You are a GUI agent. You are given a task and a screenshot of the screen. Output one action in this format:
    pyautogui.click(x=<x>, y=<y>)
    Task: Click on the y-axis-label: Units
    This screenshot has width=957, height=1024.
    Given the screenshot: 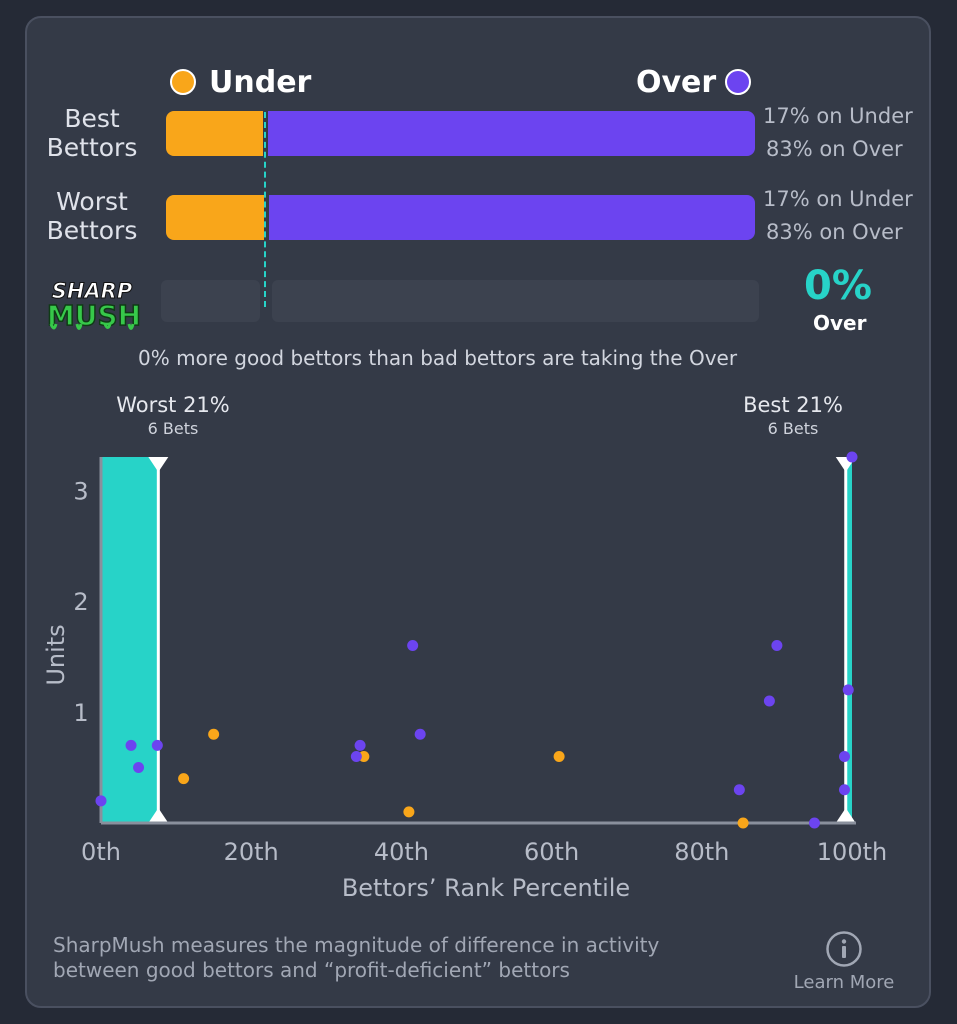 What is the action you would take?
    pyautogui.click(x=56, y=654)
    